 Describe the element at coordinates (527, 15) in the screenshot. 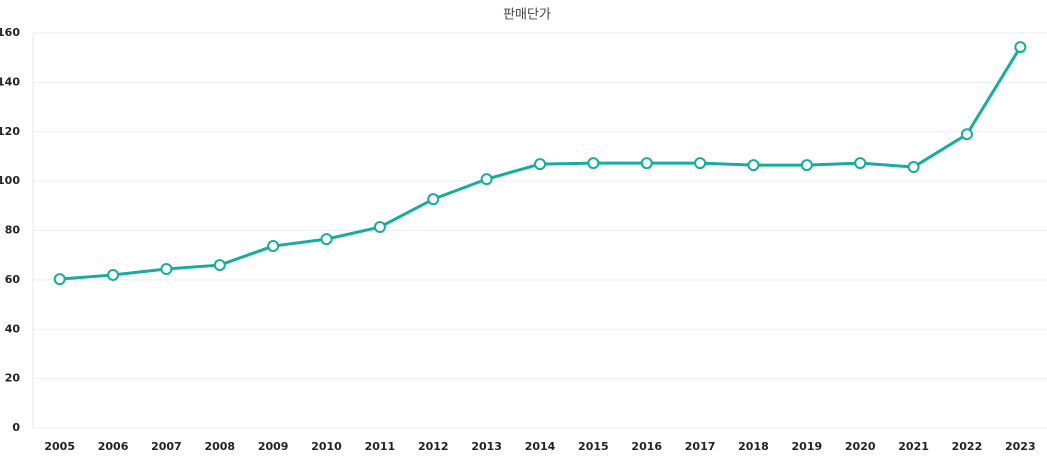

I see `chart-title: 판매단가` at that location.